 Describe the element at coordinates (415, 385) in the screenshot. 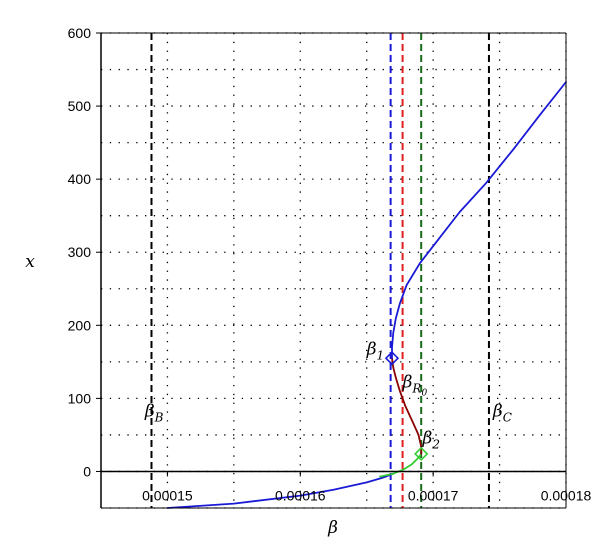

I see `annotation-2: βR0` at that location.